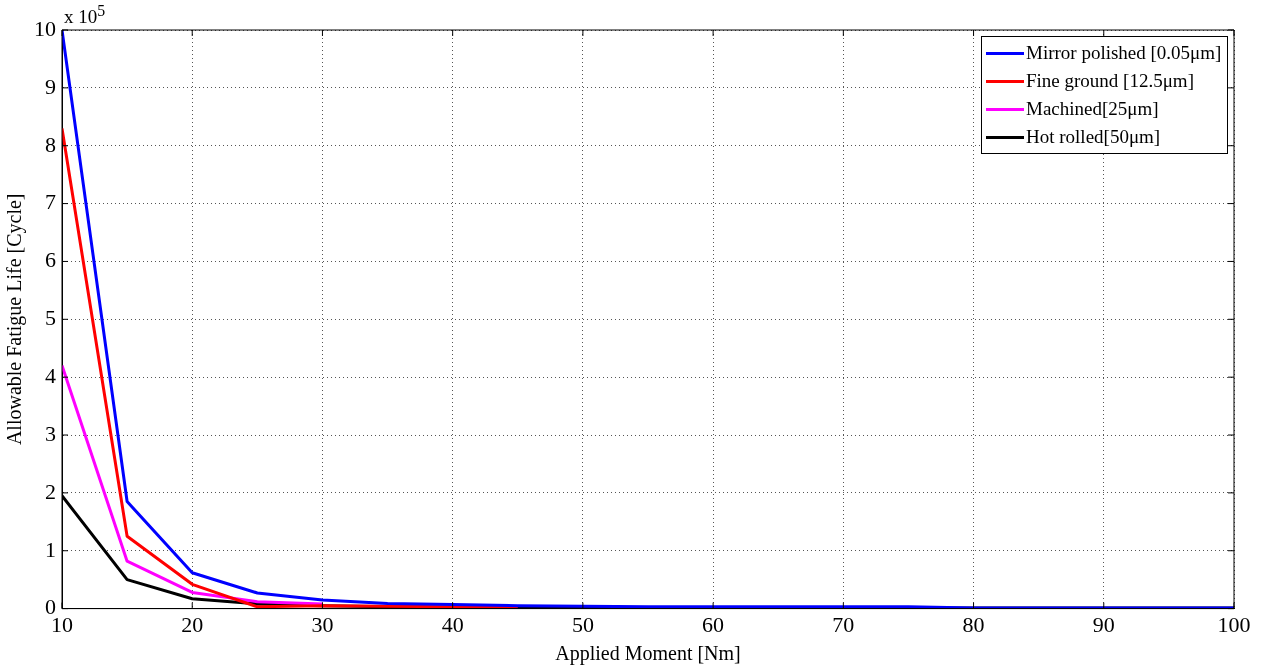 This screenshot has width=1262, height=671. I want to click on y-axis-title: Allowable Fatigue Life [Cycle], so click(15, 319).